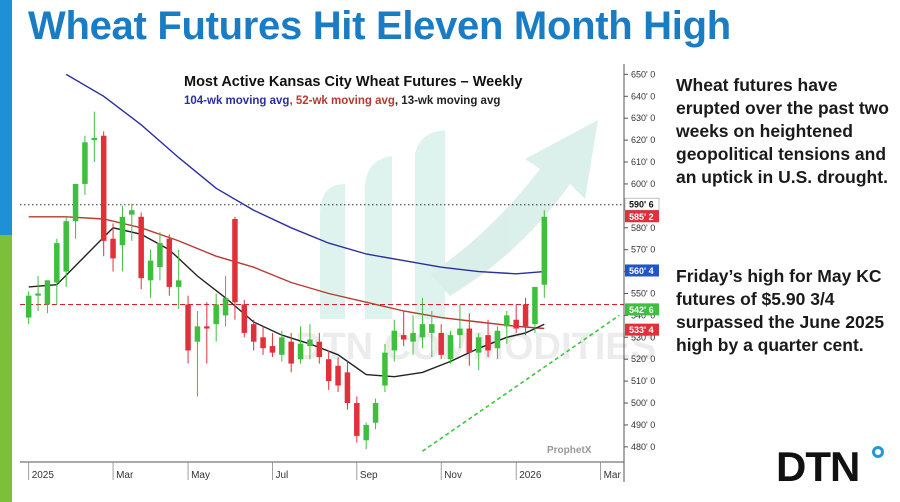  I want to click on logo-dot-icon, so click(878, 452).